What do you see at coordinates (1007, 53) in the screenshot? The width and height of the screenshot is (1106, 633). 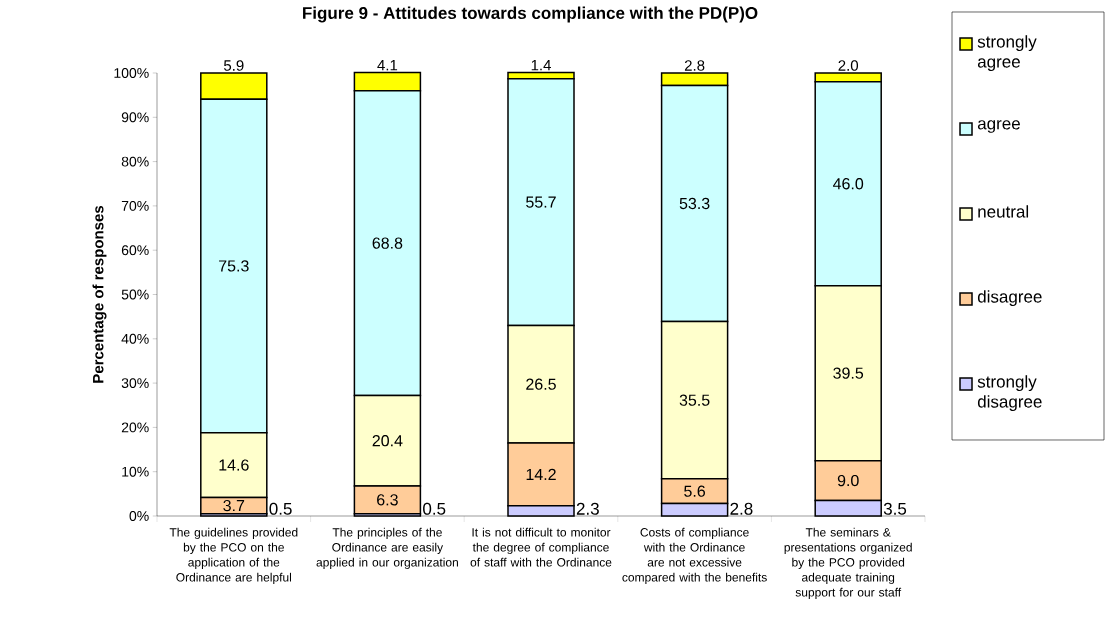 I see `legend-label: strongly agree` at bounding box center [1007, 53].